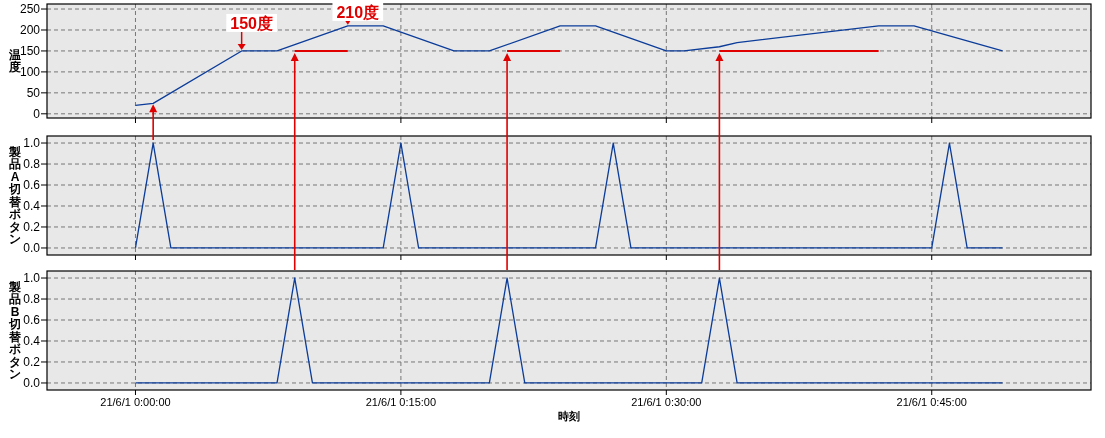 The width and height of the screenshot is (1105, 438). Describe the element at coordinates (358, 12) in the screenshot. I see `annotation: 210度` at that location.